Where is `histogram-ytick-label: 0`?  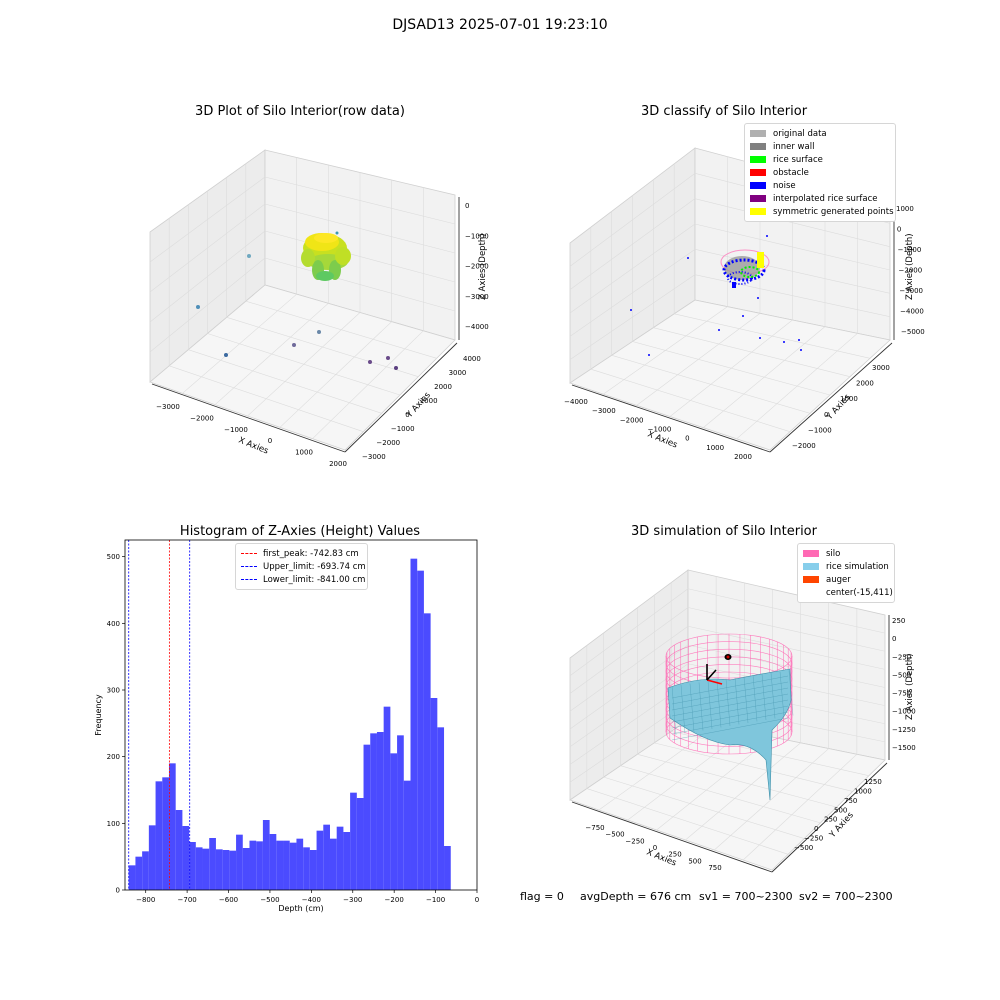 histogram-ytick-label: 0 is located at coordinates (118, 891).